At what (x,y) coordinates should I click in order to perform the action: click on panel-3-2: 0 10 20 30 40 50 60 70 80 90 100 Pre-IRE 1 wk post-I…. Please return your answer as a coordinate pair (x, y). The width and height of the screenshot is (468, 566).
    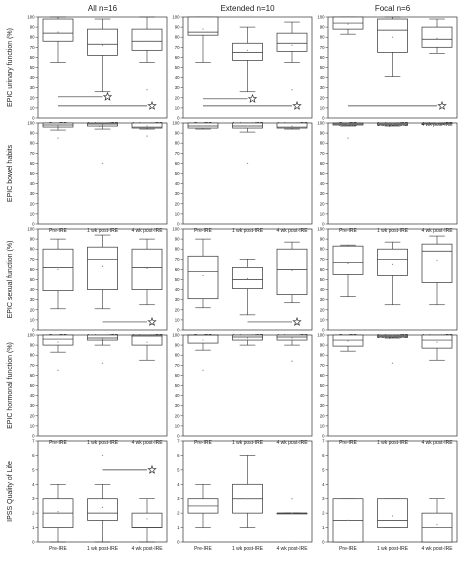
    Looking at the image, I should click on (387, 389).